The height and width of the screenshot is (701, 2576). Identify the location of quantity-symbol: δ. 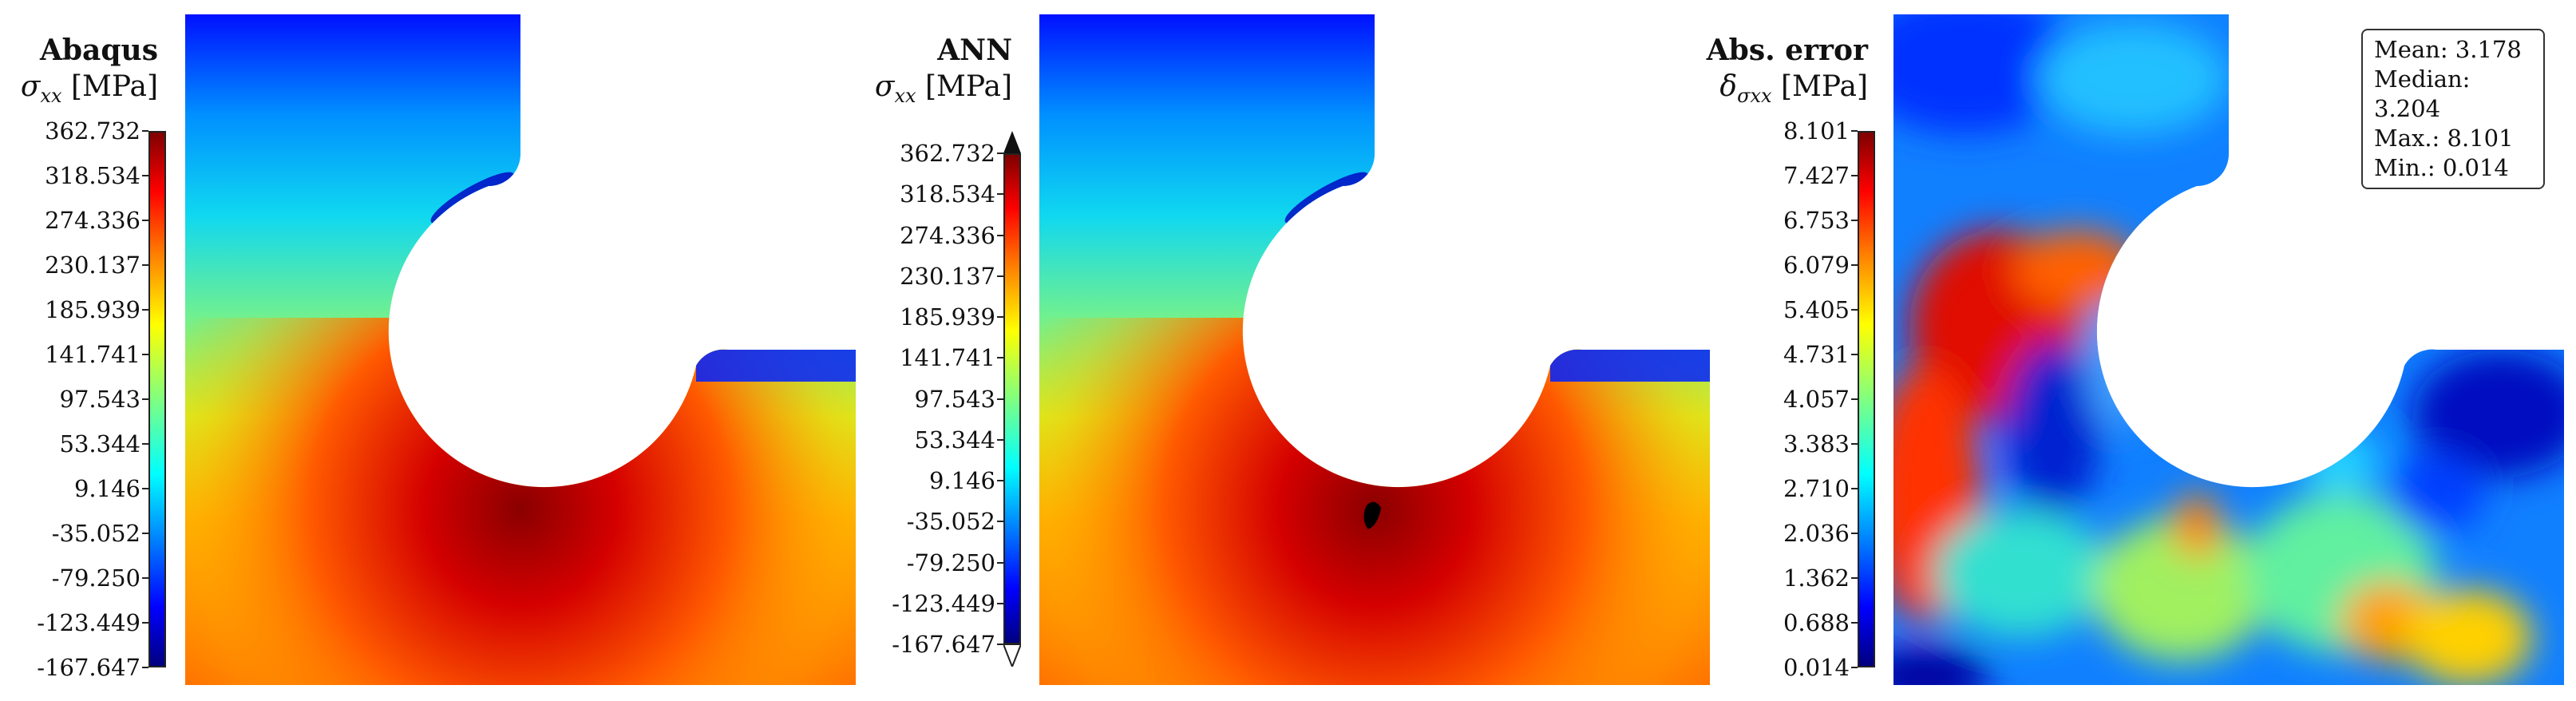
(1729, 87).